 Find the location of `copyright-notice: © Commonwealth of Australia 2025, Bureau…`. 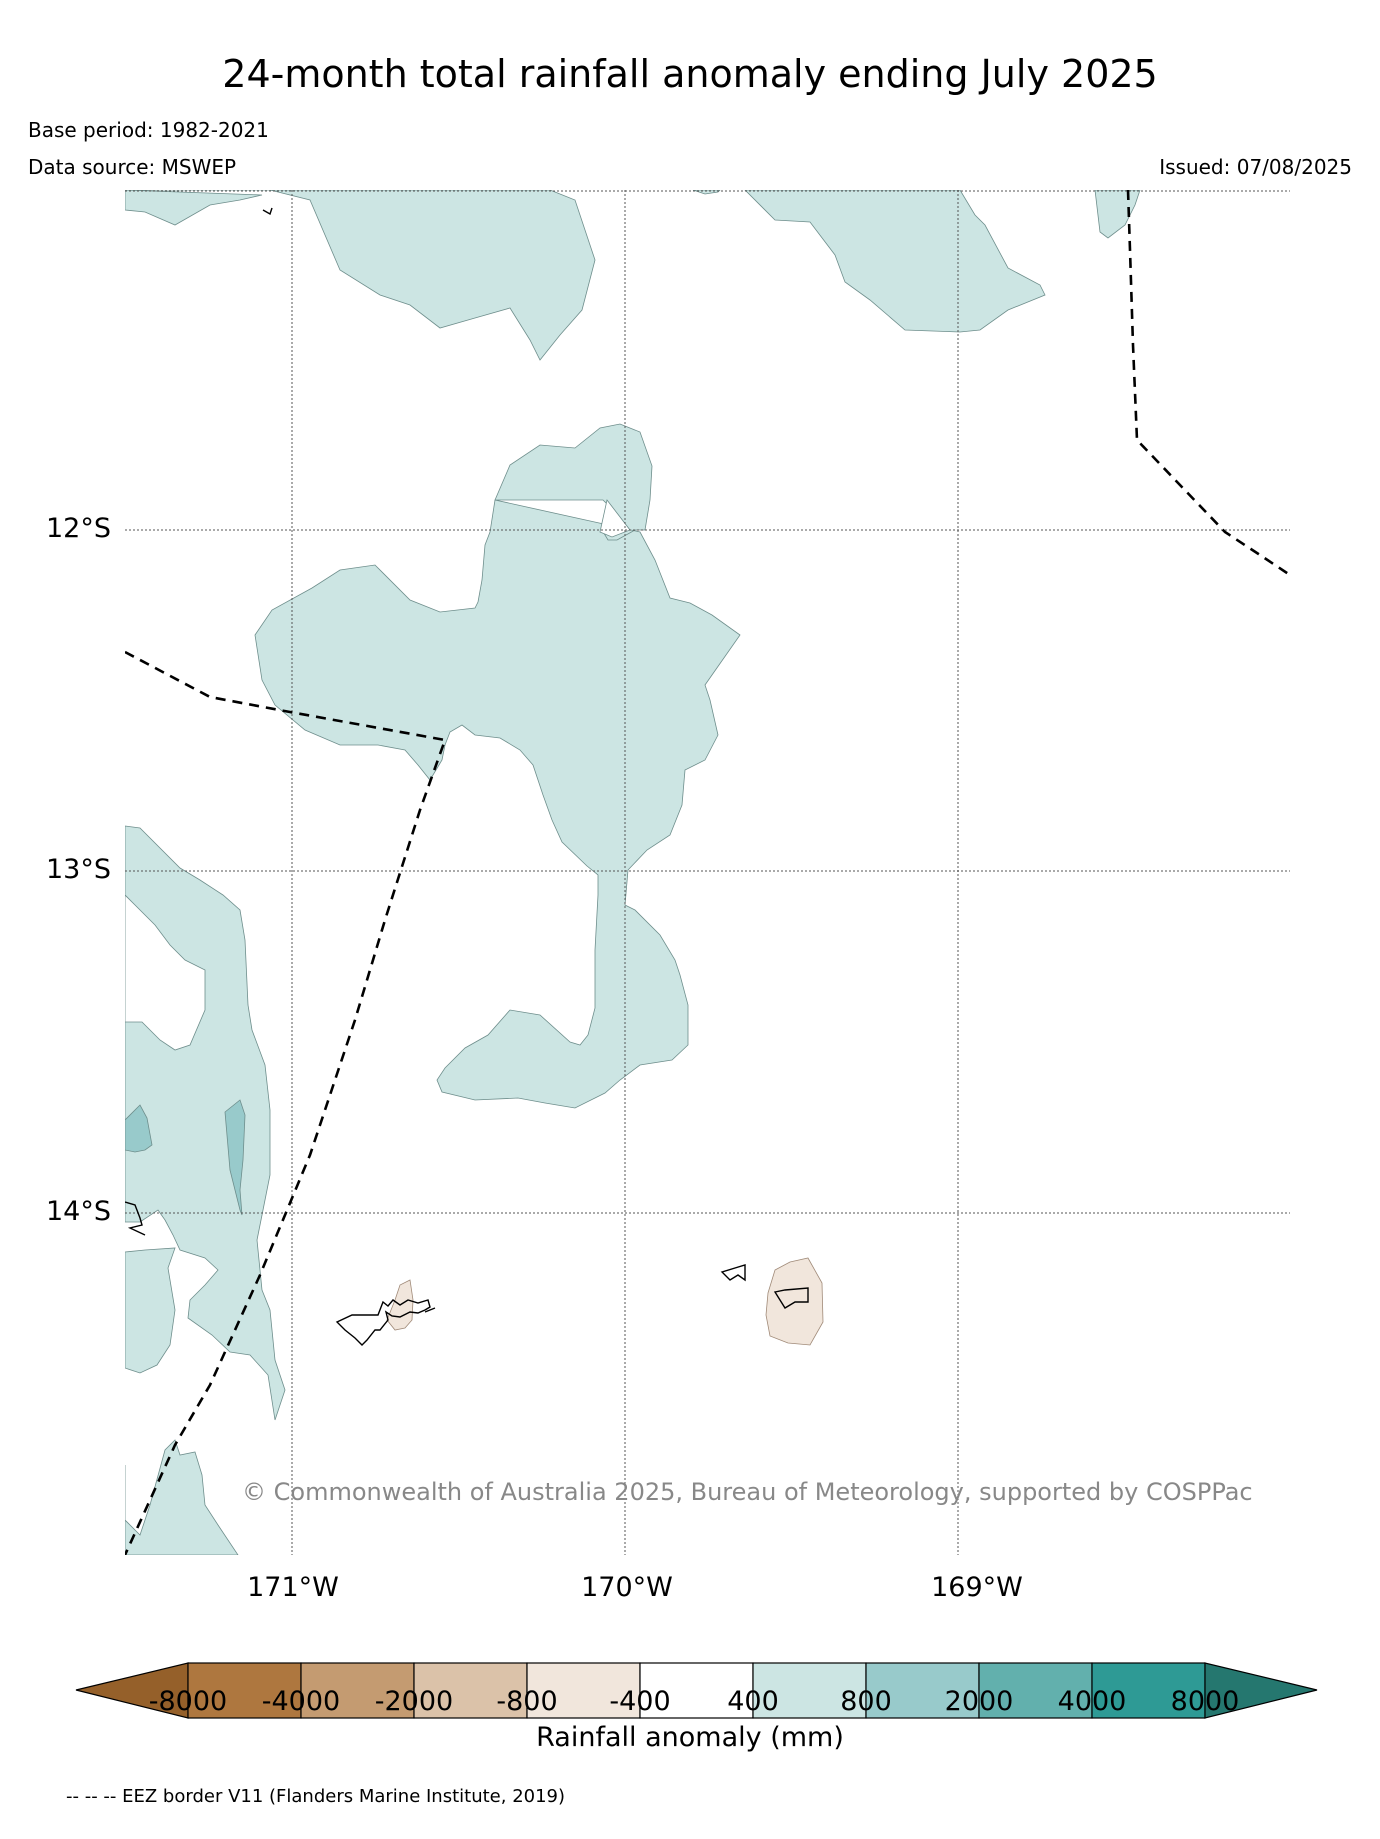

copyright-notice: © Commonwealth of Australia 2025, Bureau… is located at coordinates (747, 1492).